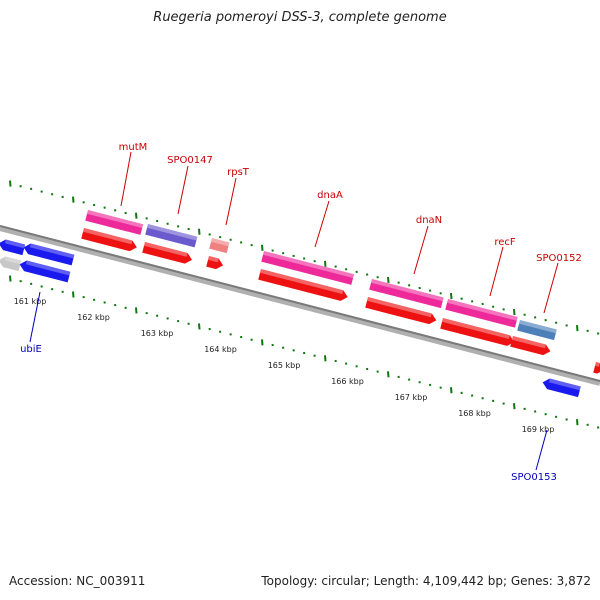 The height and width of the screenshot is (600, 600). I want to click on scale-tick-label: 162 kbp, so click(93, 317).